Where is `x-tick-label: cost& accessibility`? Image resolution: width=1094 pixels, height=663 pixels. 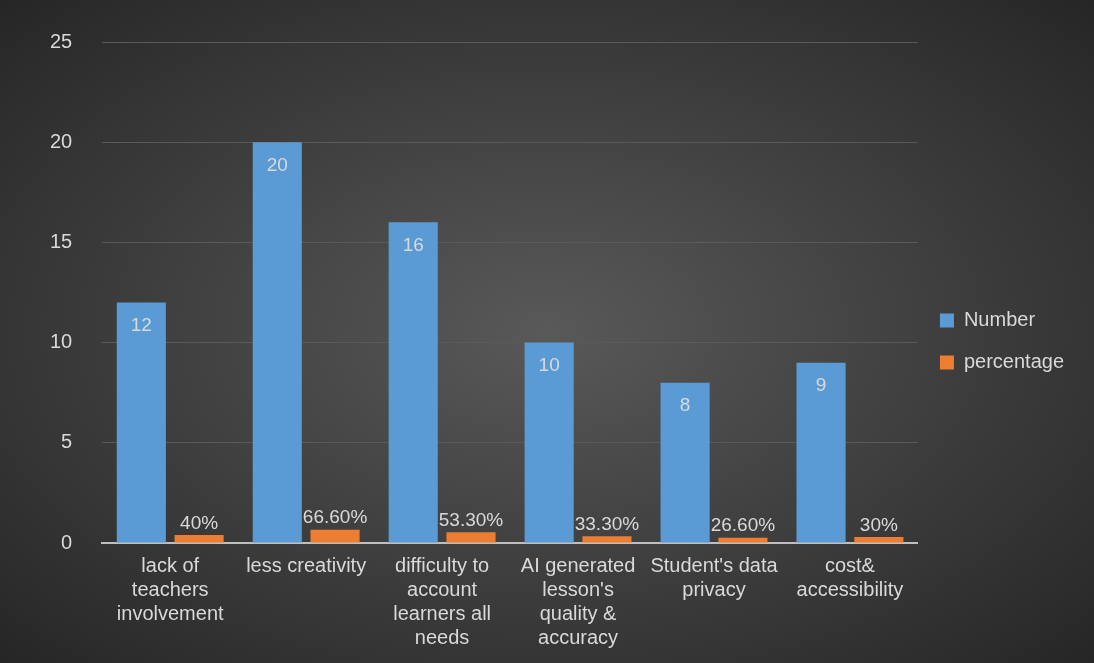 x-tick-label: cost& accessibility is located at coordinates (850, 576).